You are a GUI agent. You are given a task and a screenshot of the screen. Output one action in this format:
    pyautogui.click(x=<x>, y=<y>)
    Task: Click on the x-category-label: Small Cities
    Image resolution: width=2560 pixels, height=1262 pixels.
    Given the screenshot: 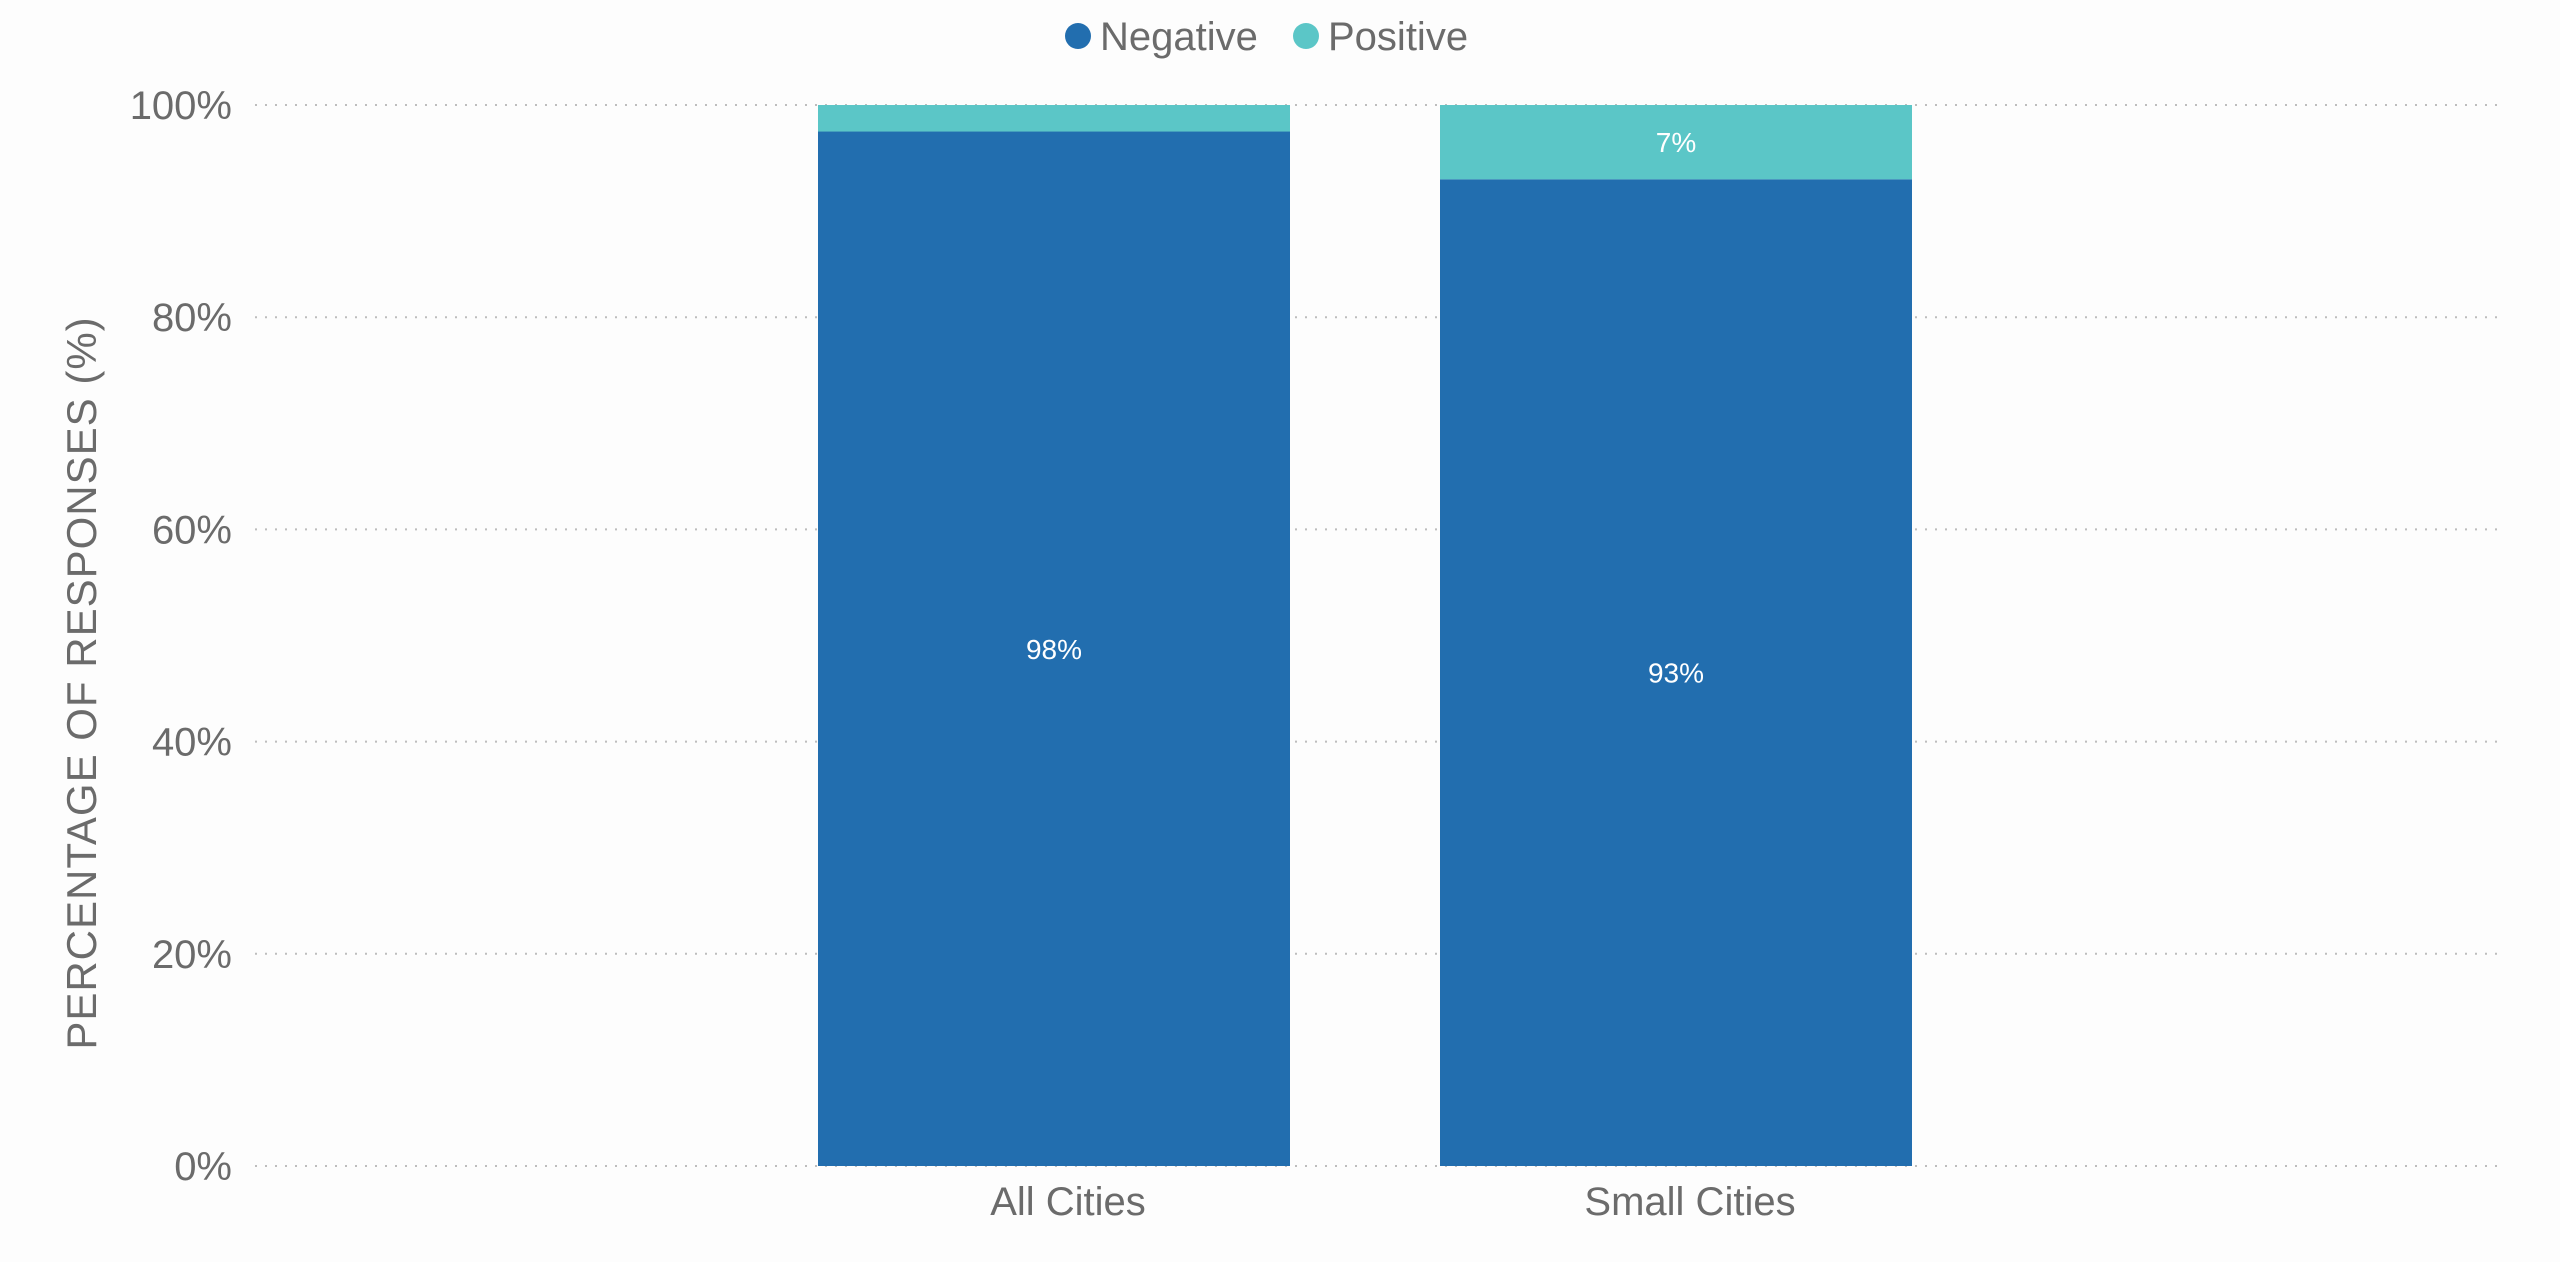 What is the action you would take?
    pyautogui.click(x=1689, y=1202)
    